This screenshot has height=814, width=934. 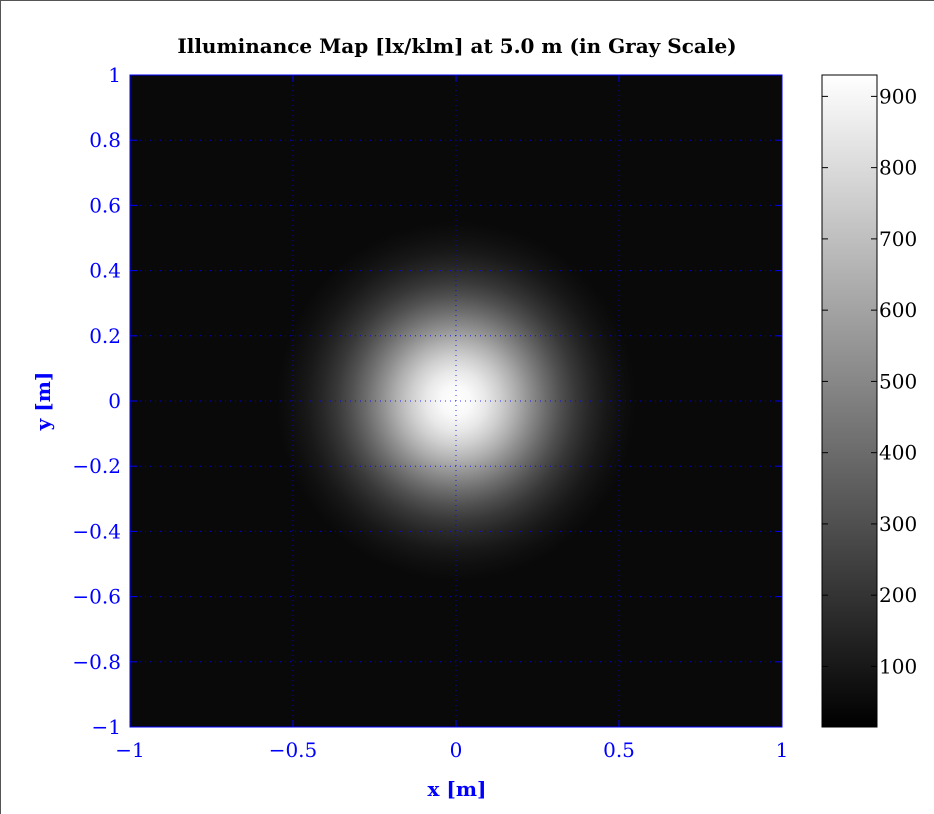 I want to click on colorbar-tick-label: 900, so click(x=898, y=96).